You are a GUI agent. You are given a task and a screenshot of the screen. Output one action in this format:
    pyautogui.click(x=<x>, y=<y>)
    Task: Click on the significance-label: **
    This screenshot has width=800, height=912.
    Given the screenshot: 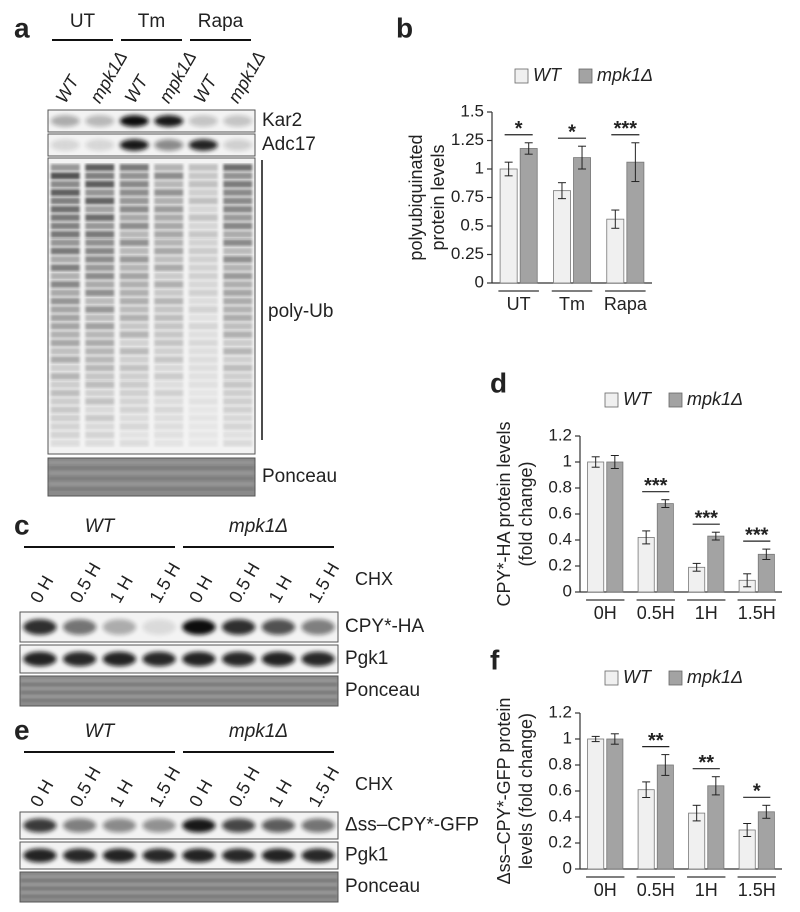 What is the action you would take?
    pyautogui.click(x=706, y=763)
    